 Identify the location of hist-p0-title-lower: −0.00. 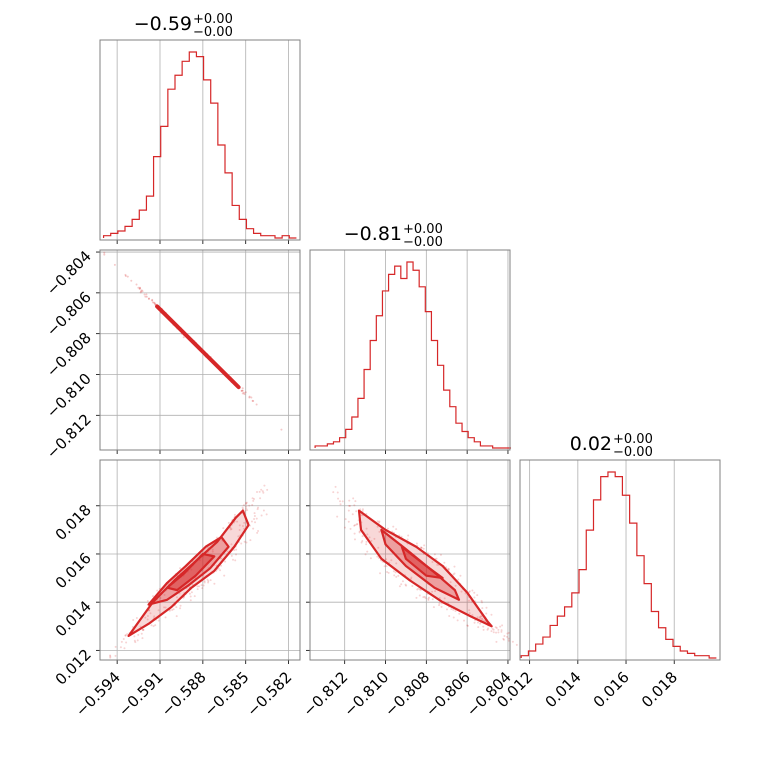
(213, 32).